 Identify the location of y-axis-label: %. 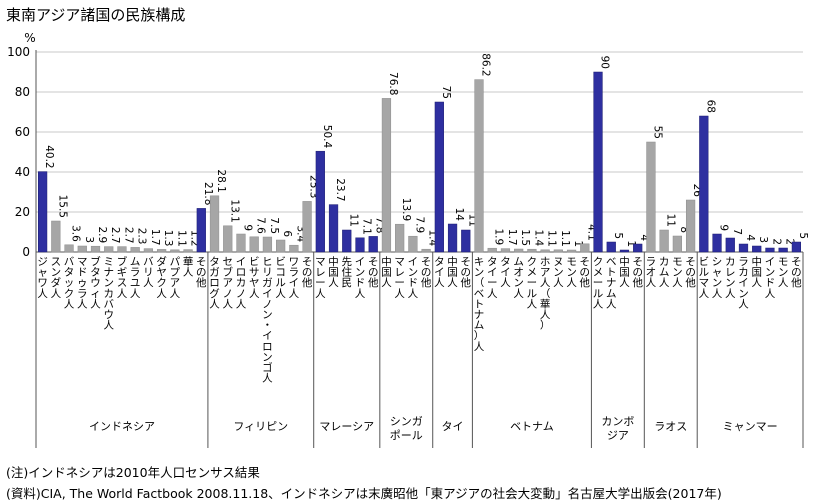
(29, 38).